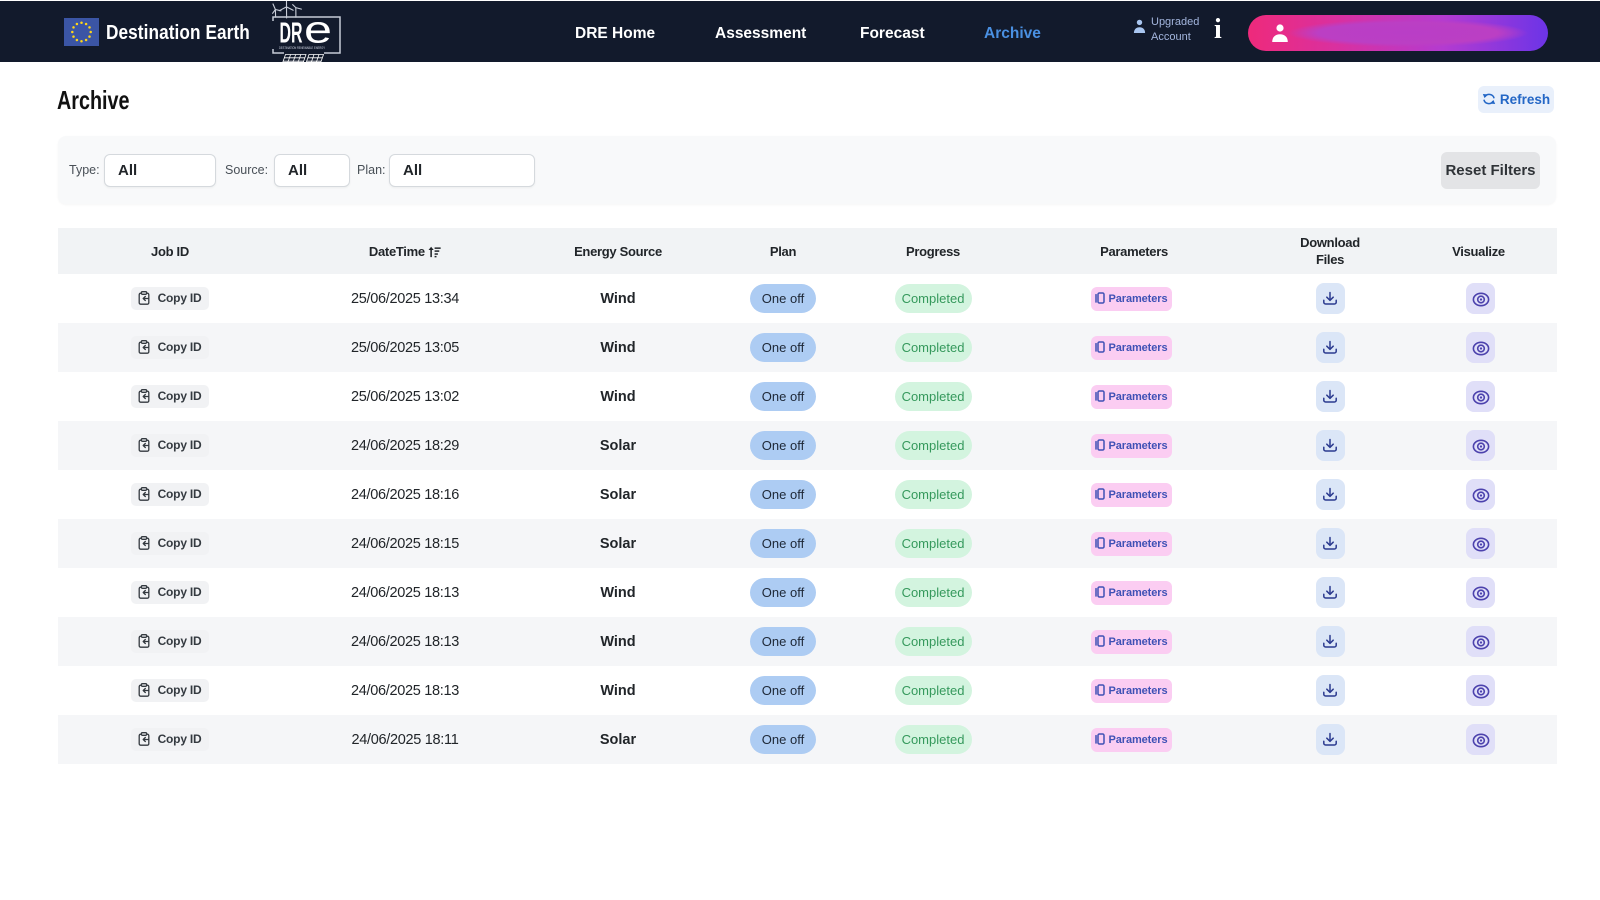 The height and width of the screenshot is (900, 1600). I want to click on svg-text: DESTINATION RENEWABLE ENERGY, so click(302, 48).